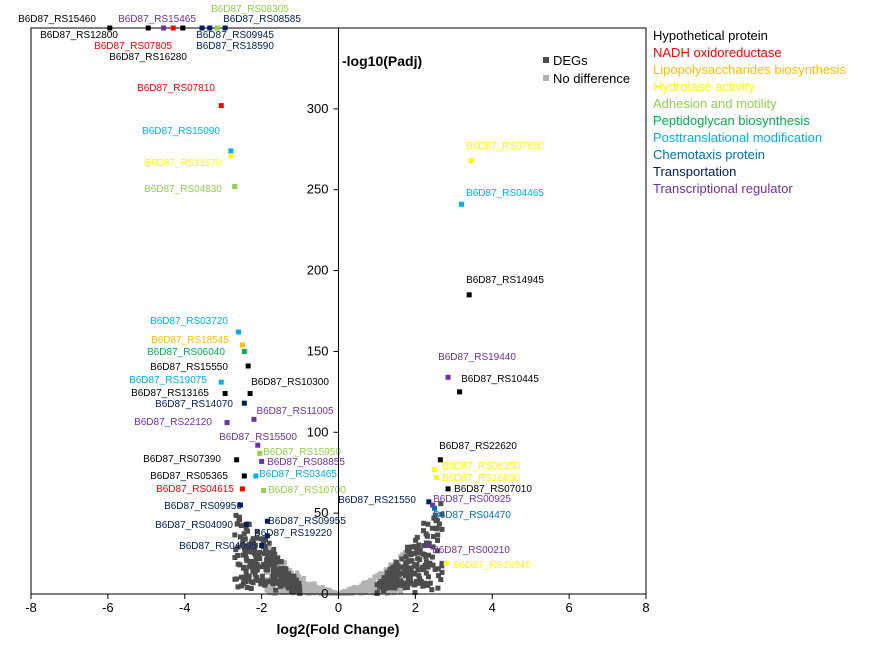 Image resolution: width=878 pixels, height=651 pixels. What do you see at coordinates (295, 411) in the screenshot?
I see `gene-label: B6D87_RS11005` at bounding box center [295, 411].